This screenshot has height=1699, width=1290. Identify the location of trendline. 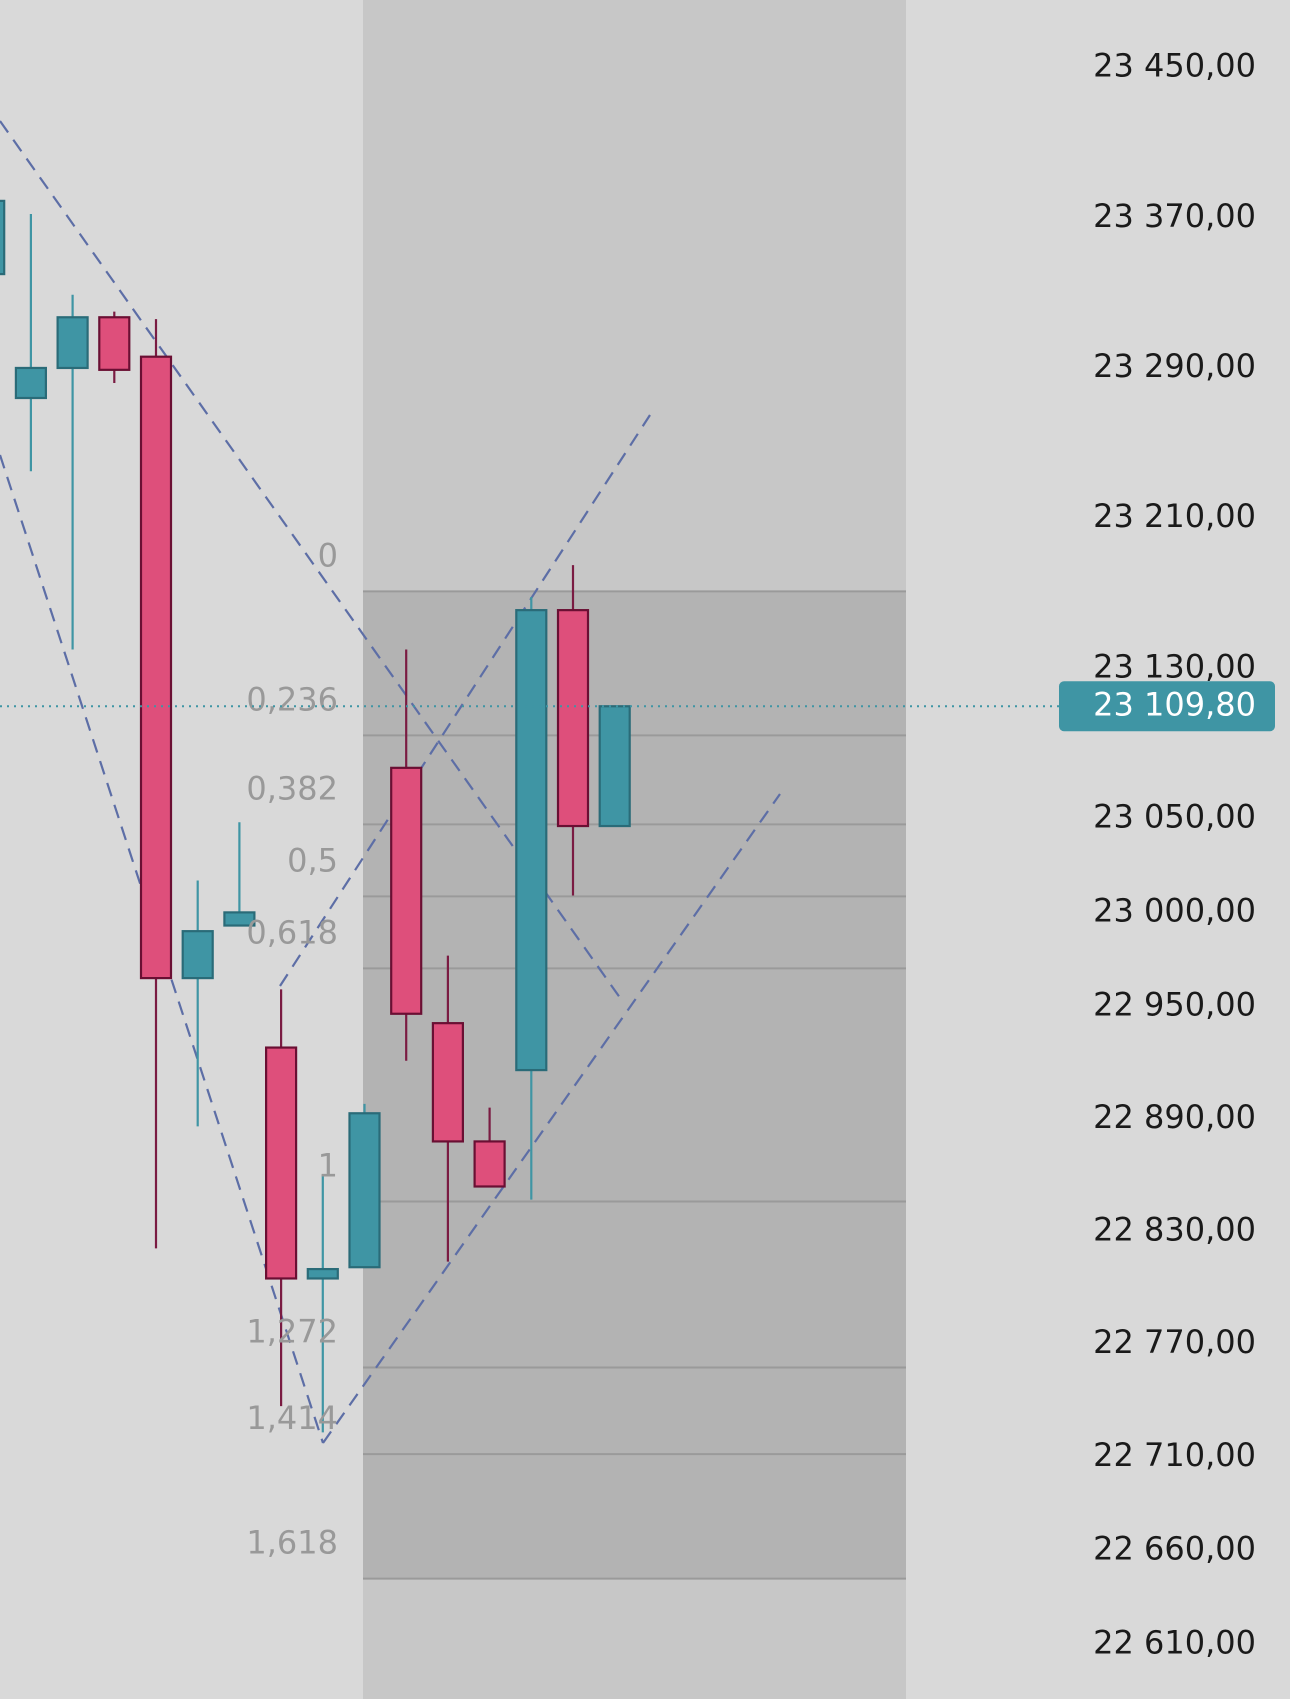
(551, 1118).